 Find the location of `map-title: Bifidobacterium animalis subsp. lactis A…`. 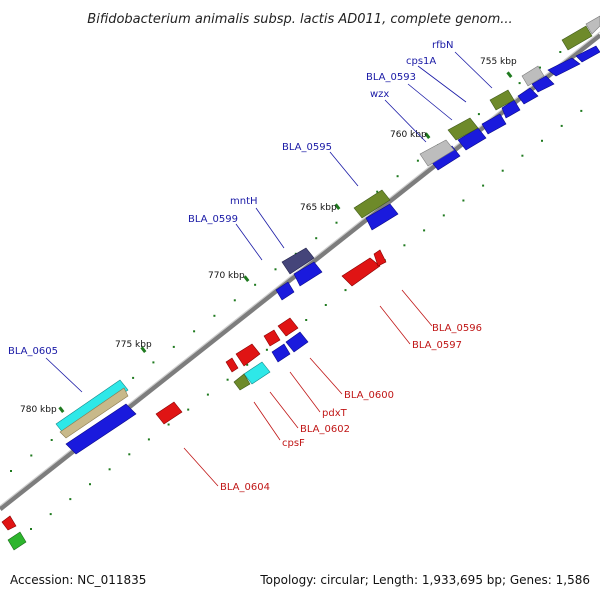

map-title: Bifidobacterium animalis subsp. lactis A… is located at coordinates (299, 19).